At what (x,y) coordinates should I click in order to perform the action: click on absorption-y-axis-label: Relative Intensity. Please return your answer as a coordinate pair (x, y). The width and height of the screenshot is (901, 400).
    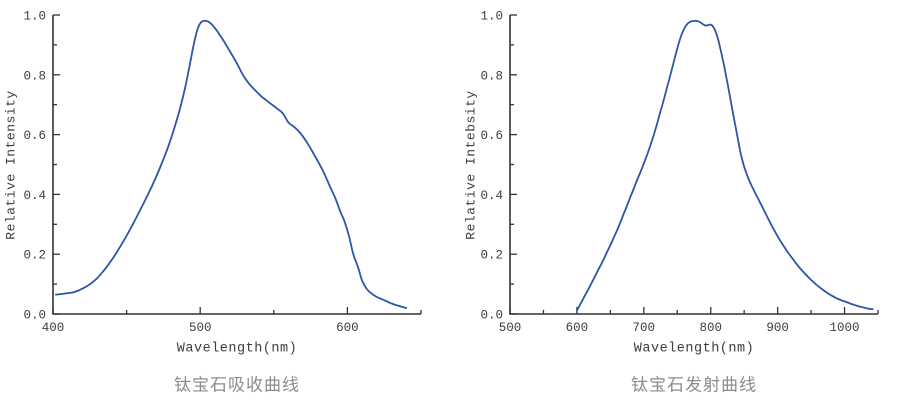
    Looking at the image, I should click on (11, 165).